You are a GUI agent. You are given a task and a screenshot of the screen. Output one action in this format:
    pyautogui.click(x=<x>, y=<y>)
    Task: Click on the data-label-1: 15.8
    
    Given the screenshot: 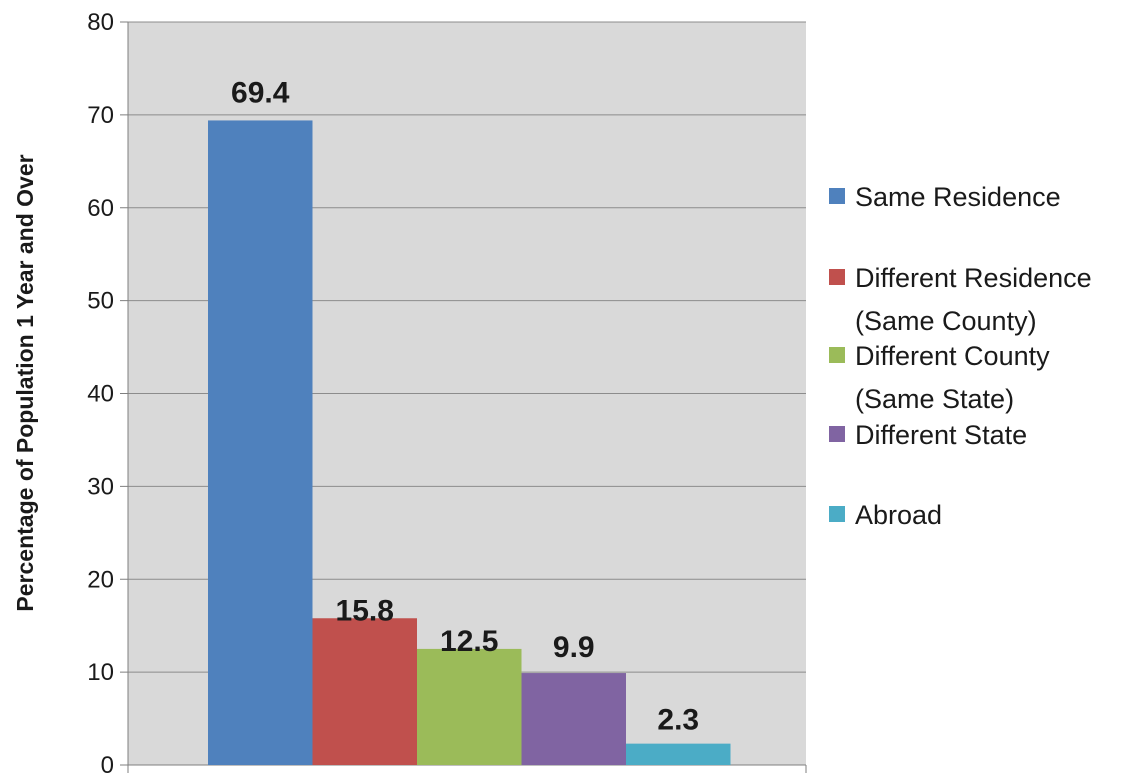 What is the action you would take?
    pyautogui.click(x=365, y=610)
    